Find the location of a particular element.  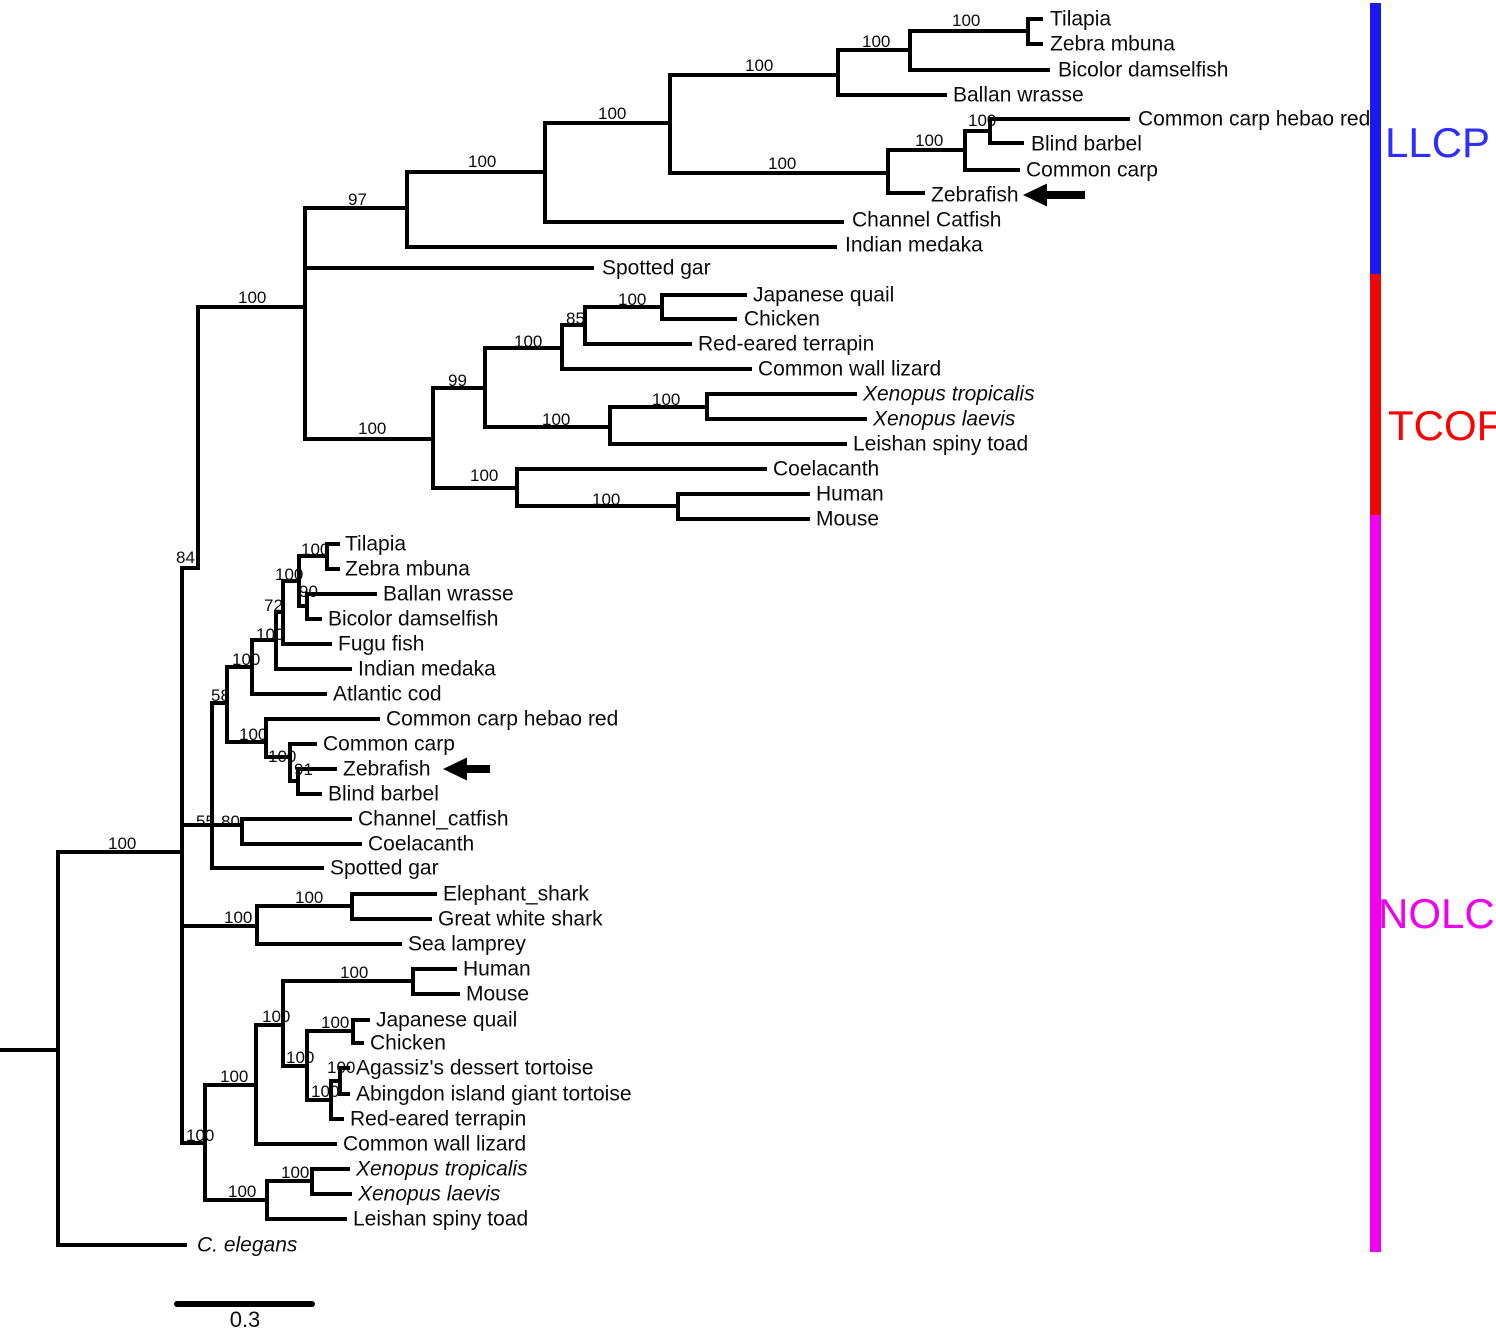

bootstrap-value: 58 is located at coordinates (220, 695).